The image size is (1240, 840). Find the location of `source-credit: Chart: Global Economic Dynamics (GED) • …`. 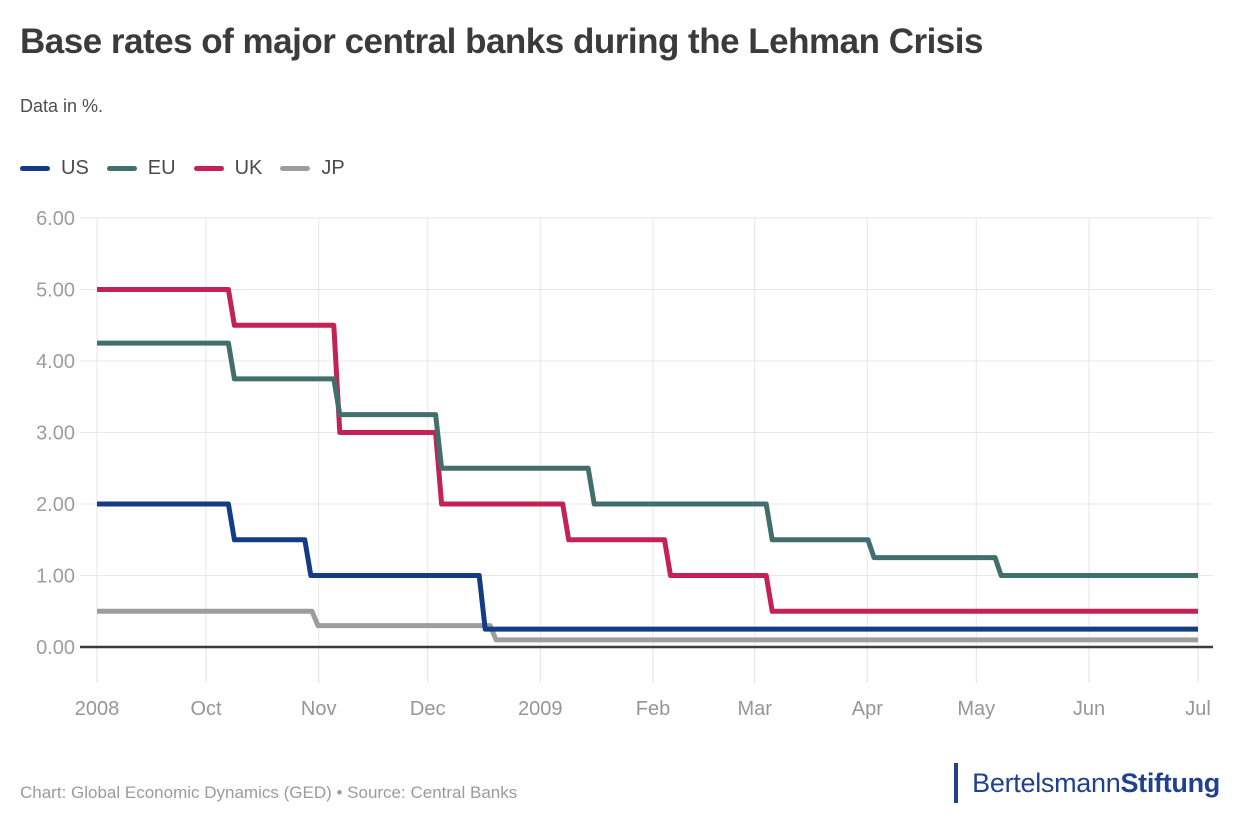

source-credit: Chart: Global Economic Dynamics (GED) • … is located at coordinates (269, 792).